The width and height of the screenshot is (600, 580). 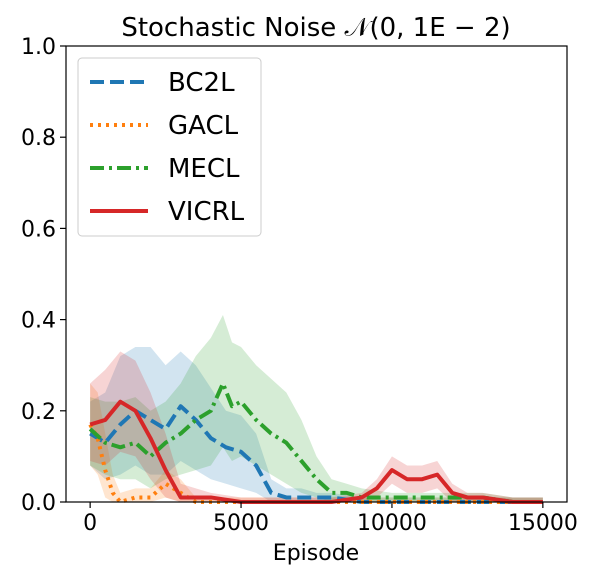 I want to click on x-axis-ticks: 0 5000 10000 15000, so click(x=330, y=519).